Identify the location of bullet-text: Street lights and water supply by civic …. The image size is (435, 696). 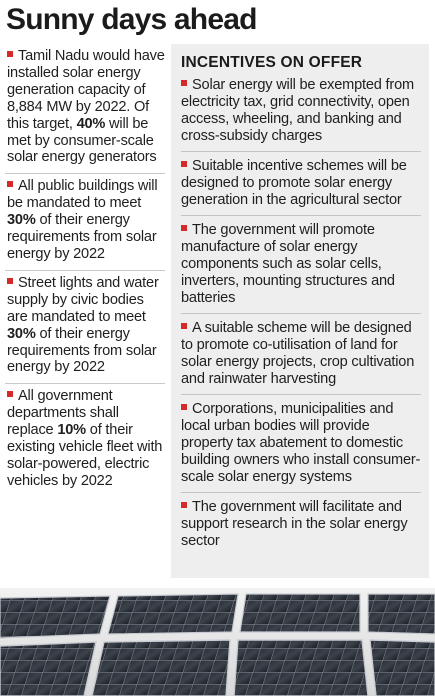
(83, 299).